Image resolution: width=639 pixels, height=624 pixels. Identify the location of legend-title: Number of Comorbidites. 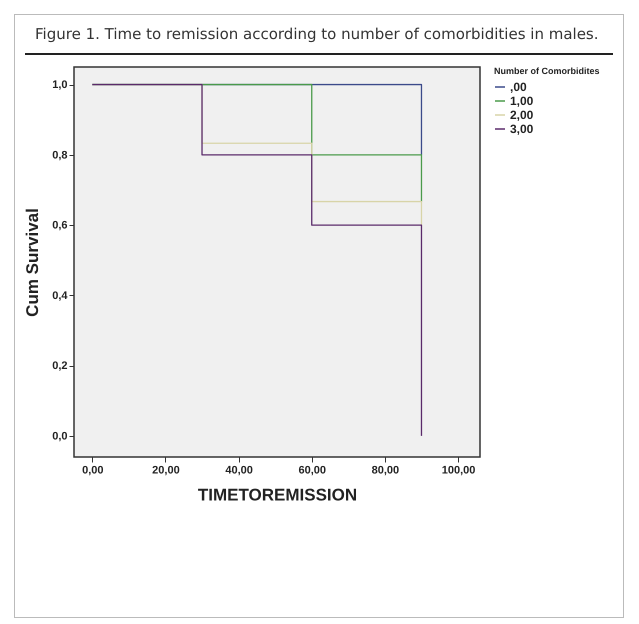
(547, 71).